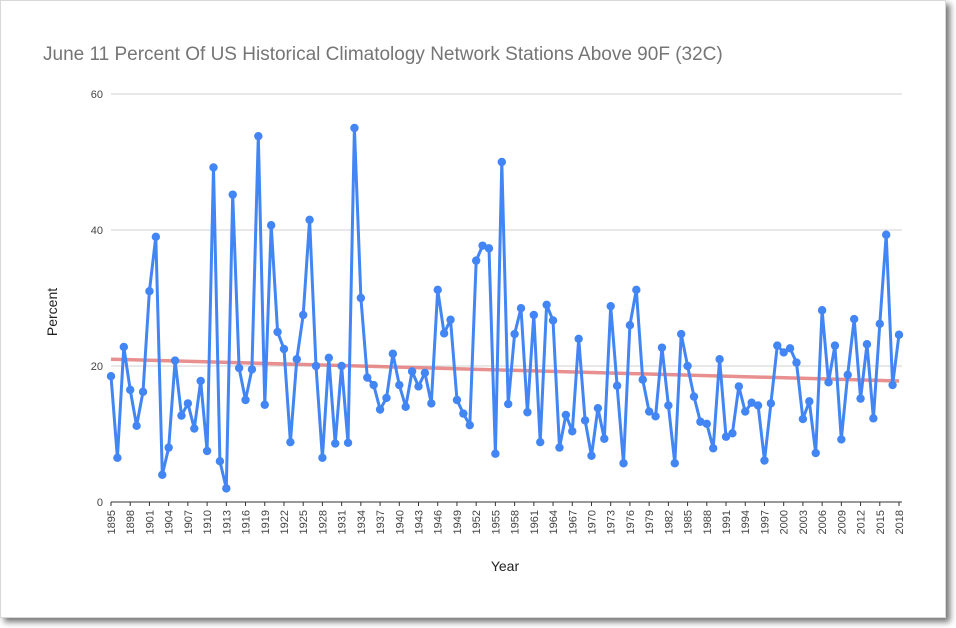 This screenshot has height=628, width=956. Describe the element at coordinates (97, 231) in the screenshot. I see `y-tick-label: 40` at that location.